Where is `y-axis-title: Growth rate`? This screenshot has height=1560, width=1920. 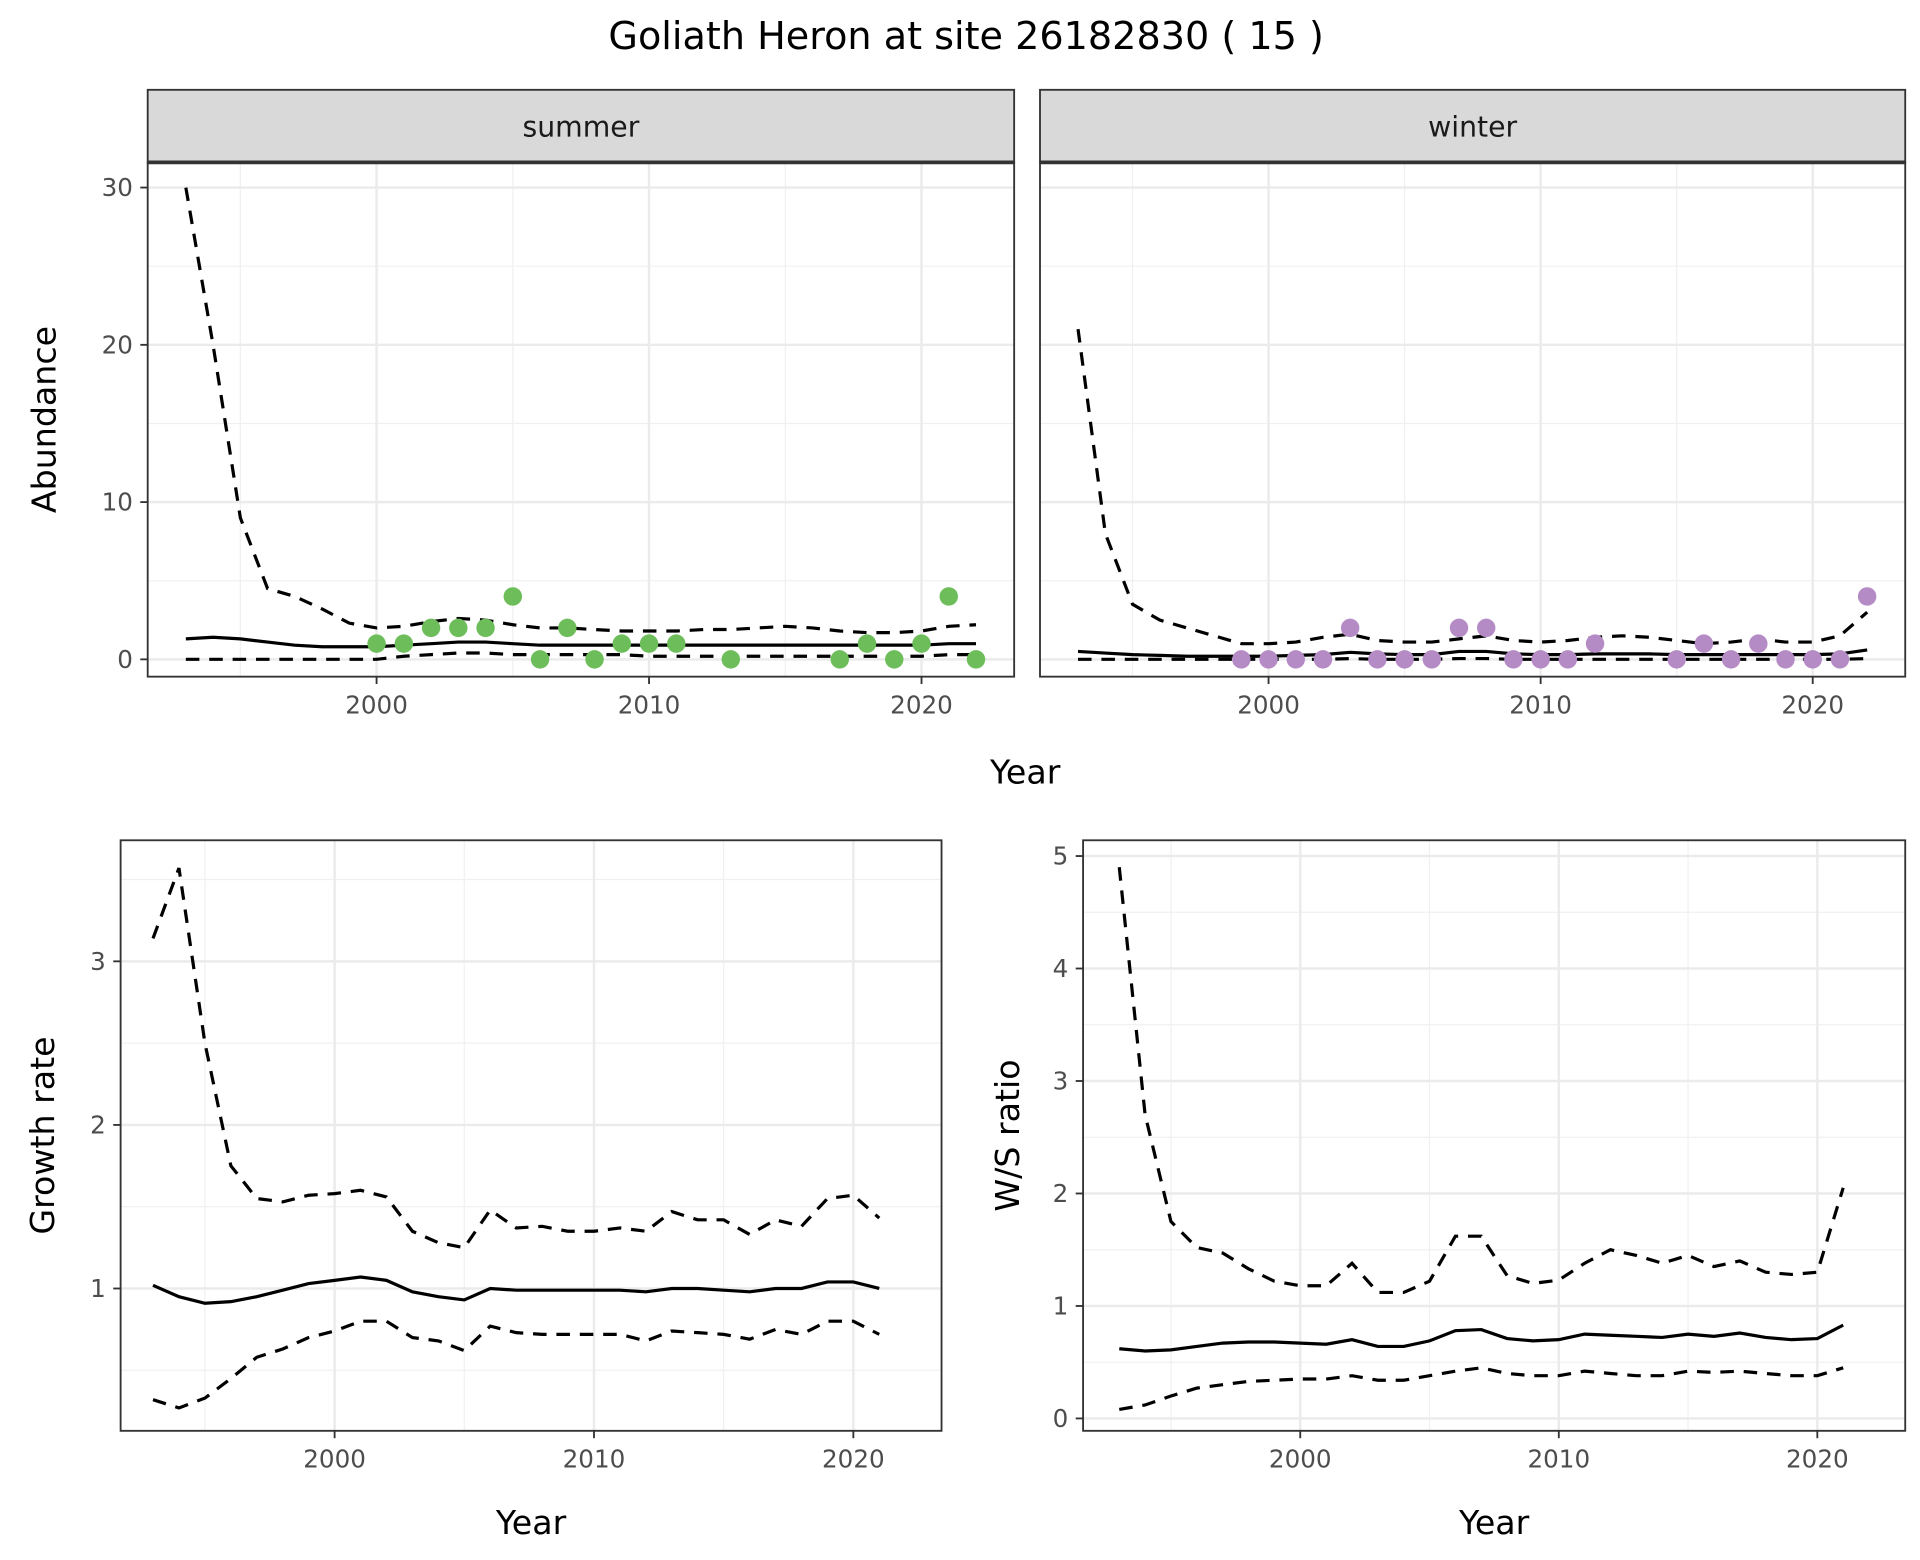 y-axis-title: Growth rate is located at coordinates (42, 1135).